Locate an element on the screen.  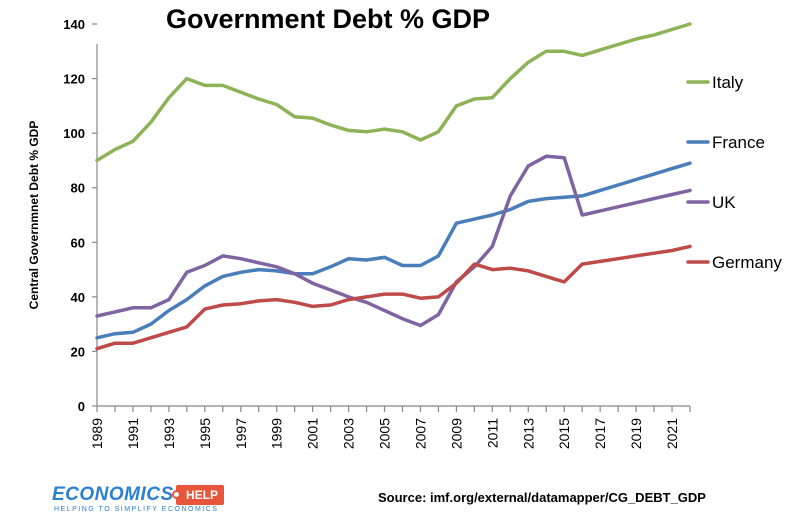
x-tick-label: 2005 is located at coordinates (385, 433).